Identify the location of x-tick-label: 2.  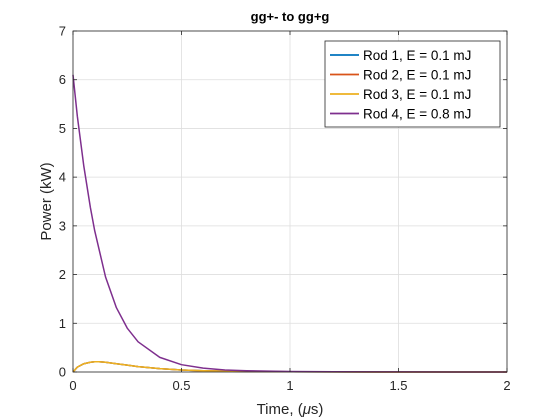
(506, 385).